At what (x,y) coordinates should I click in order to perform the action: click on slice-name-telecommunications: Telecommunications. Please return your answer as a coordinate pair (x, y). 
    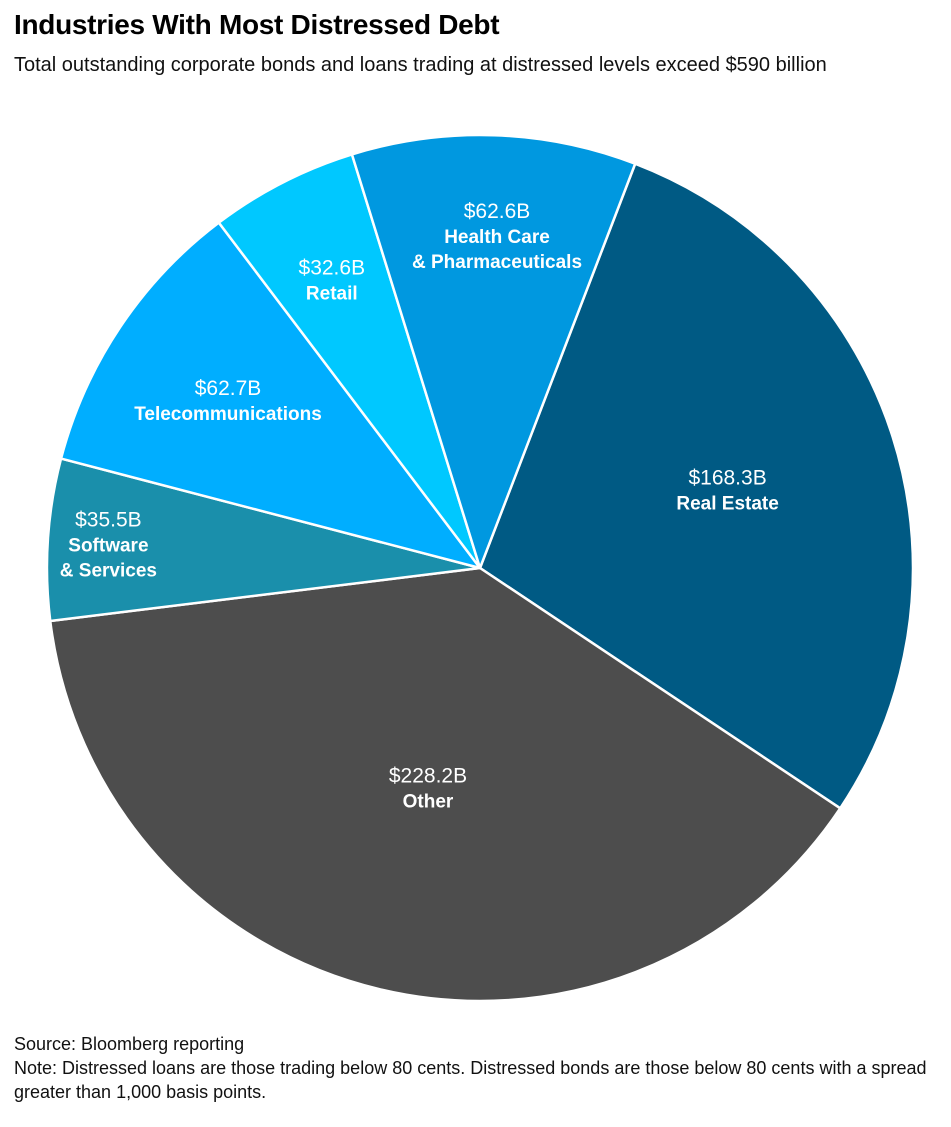
    Looking at the image, I should click on (228, 414).